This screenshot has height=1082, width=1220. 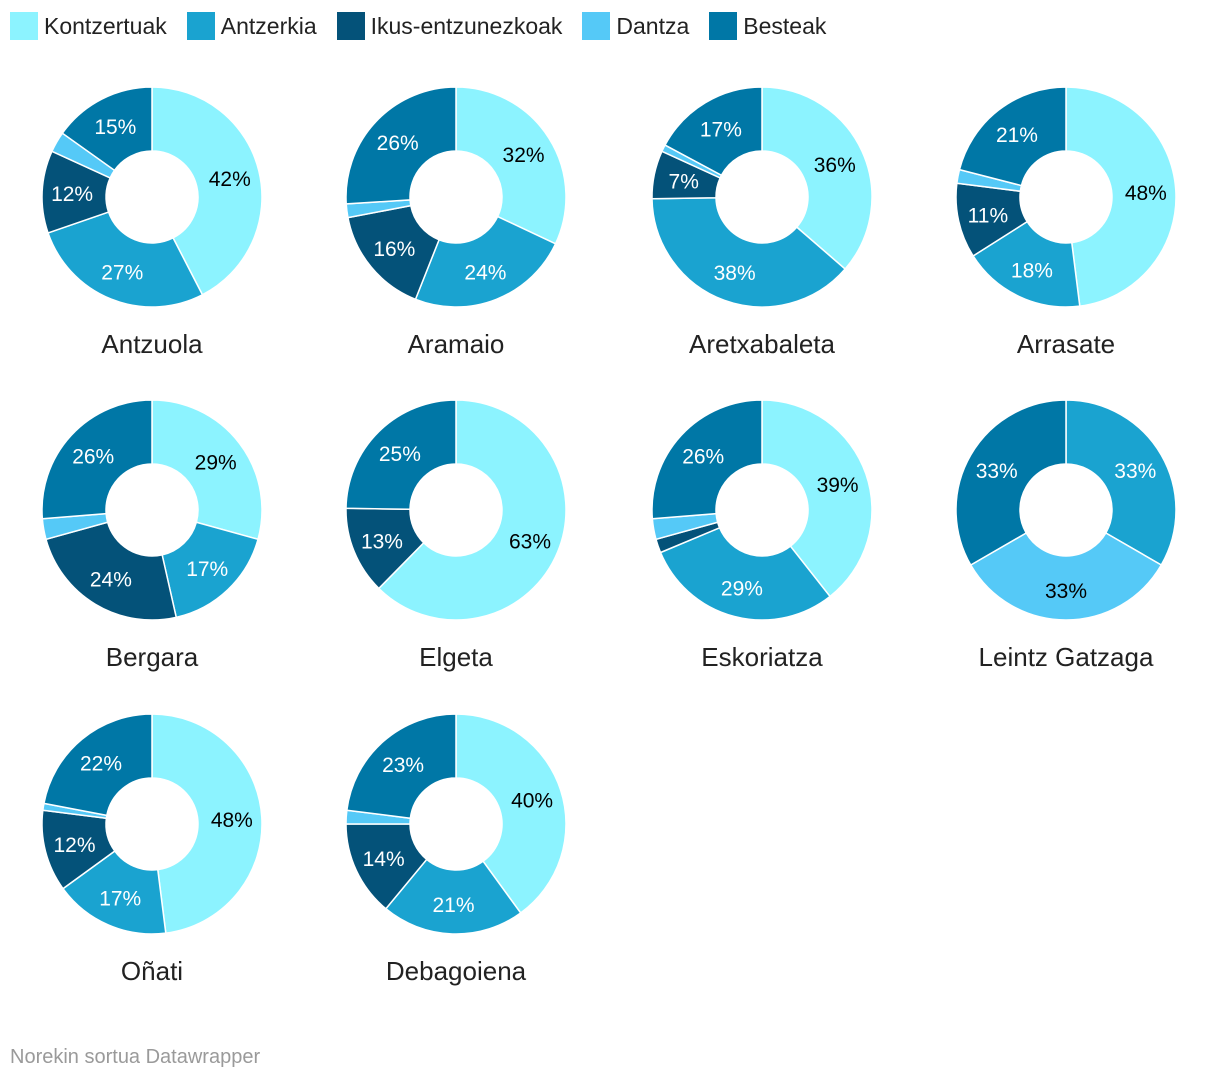 I want to click on donut-leintz-gatzaga: 33% 33% 33% Leintz Gatzaga, so click(x=1066, y=535).